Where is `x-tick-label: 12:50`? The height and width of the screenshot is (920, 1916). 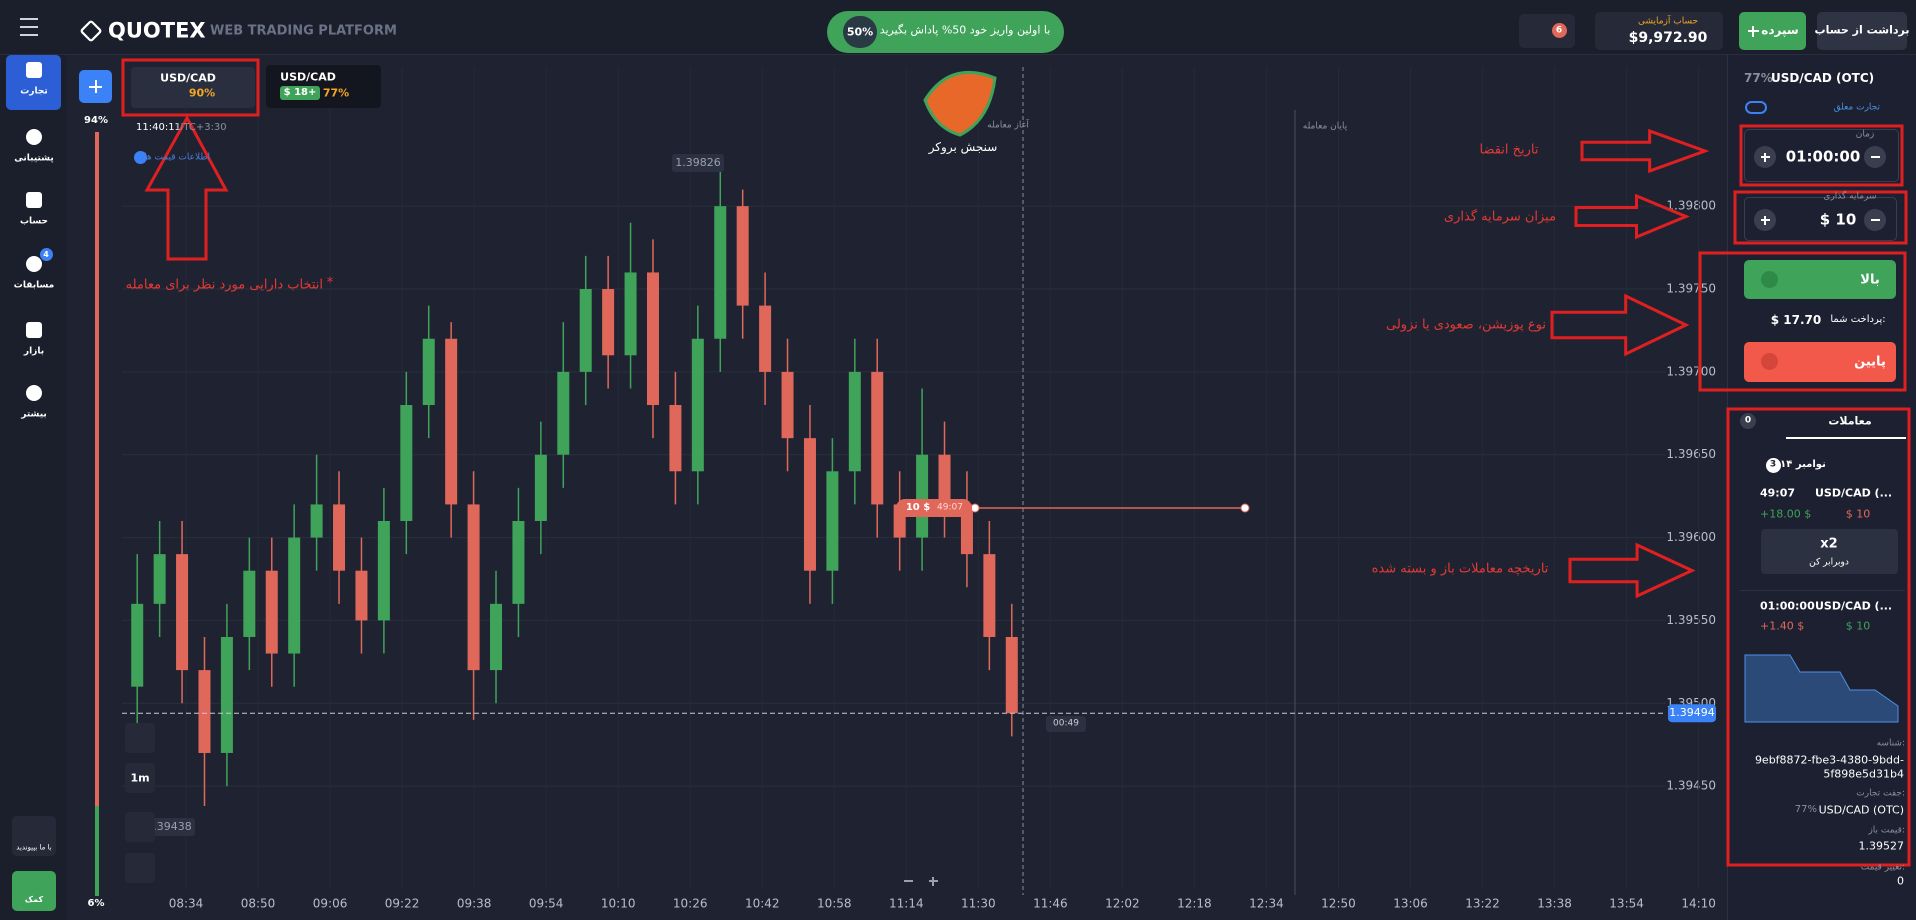 x-tick-label: 12:50 is located at coordinates (1338, 904).